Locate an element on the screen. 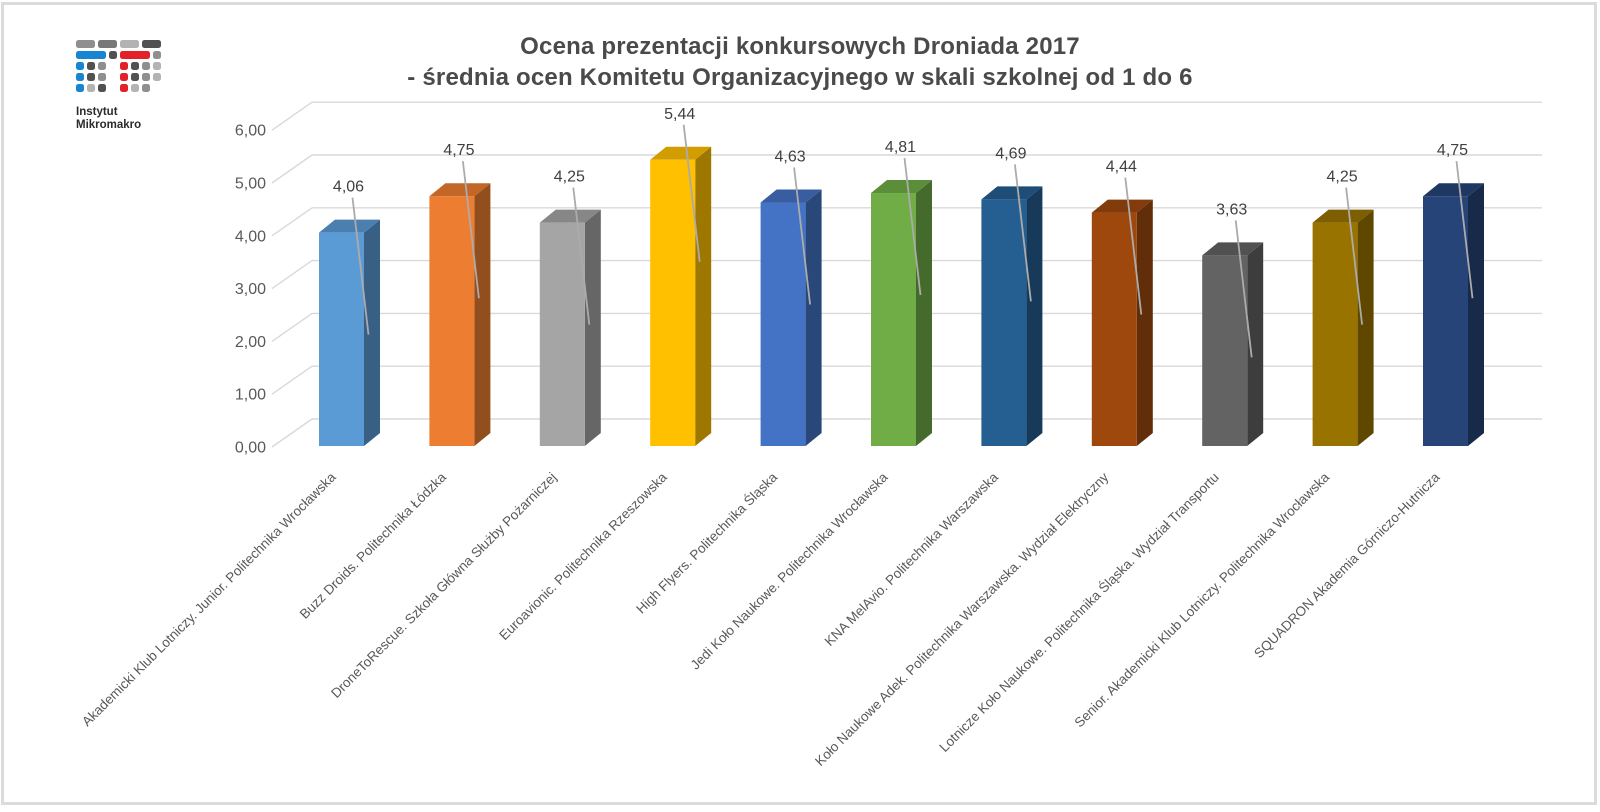  y-axis-tick-label: 1,00 is located at coordinates (250, 395).